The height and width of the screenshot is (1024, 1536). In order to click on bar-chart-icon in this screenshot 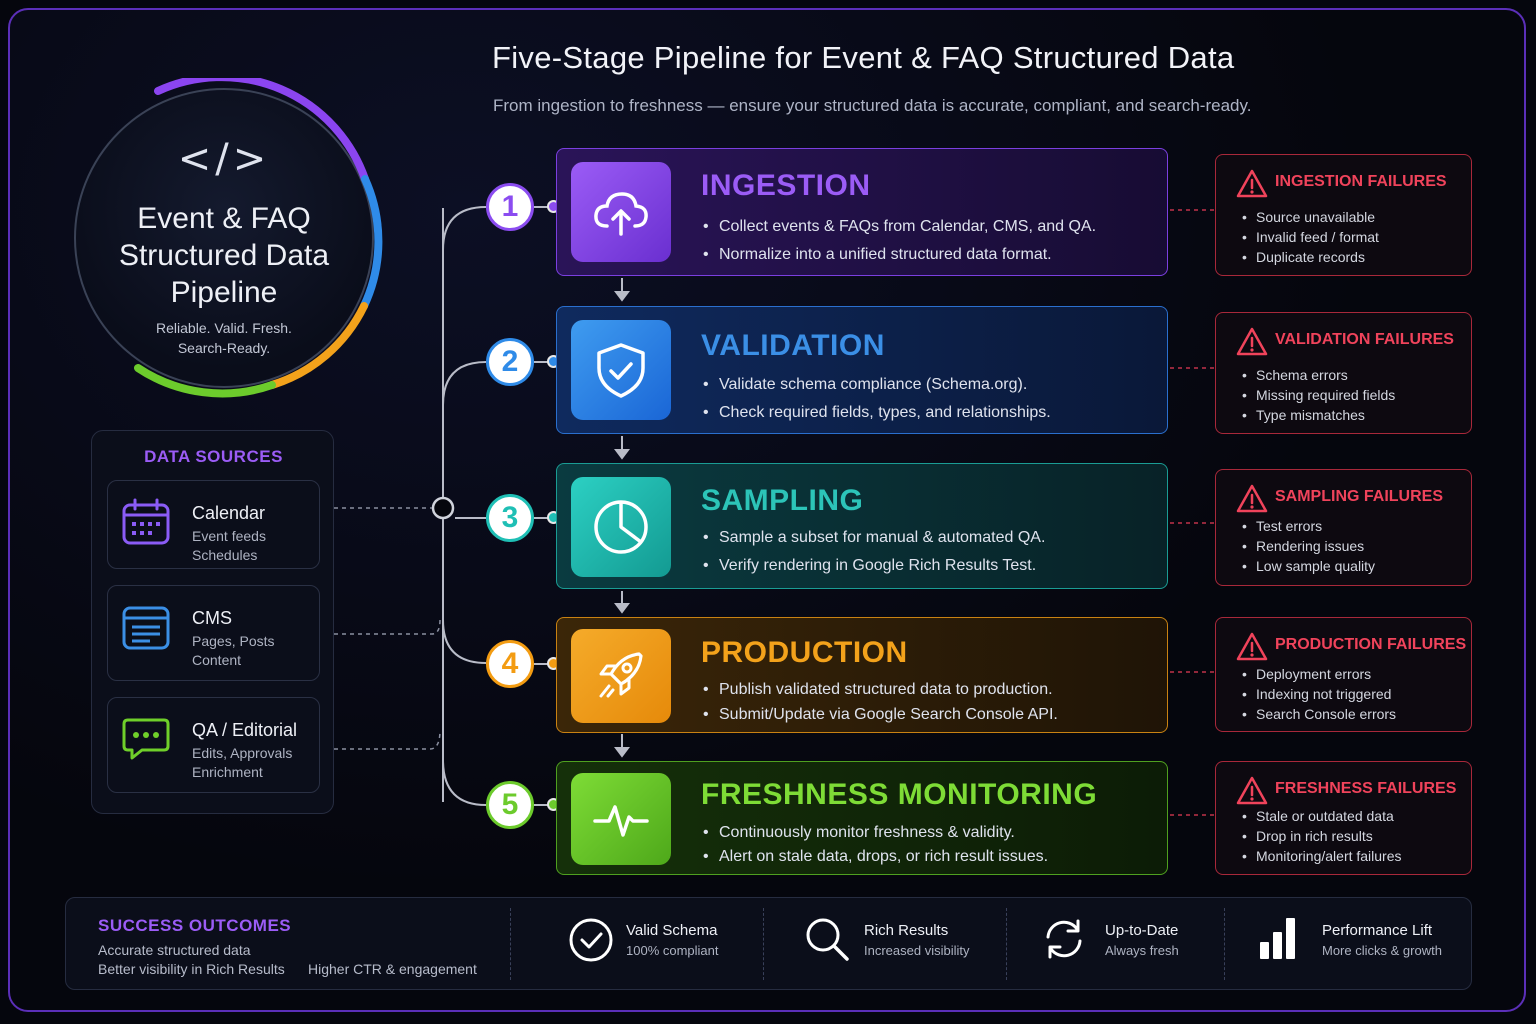, I will do `click(1277, 938)`.